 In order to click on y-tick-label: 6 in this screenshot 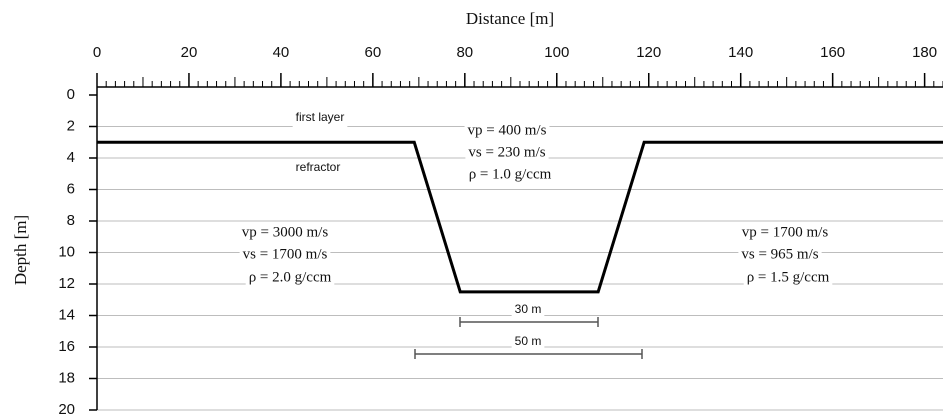, I will do `click(71, 188)`.